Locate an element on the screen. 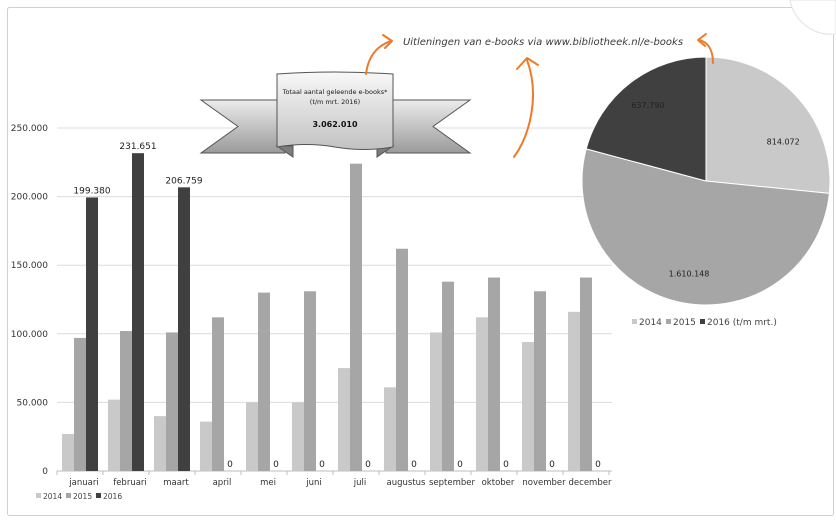 The width and height of the screenshot is (836, 523). pie-legend-swatch-2014 is located at coordinates (634, 321).